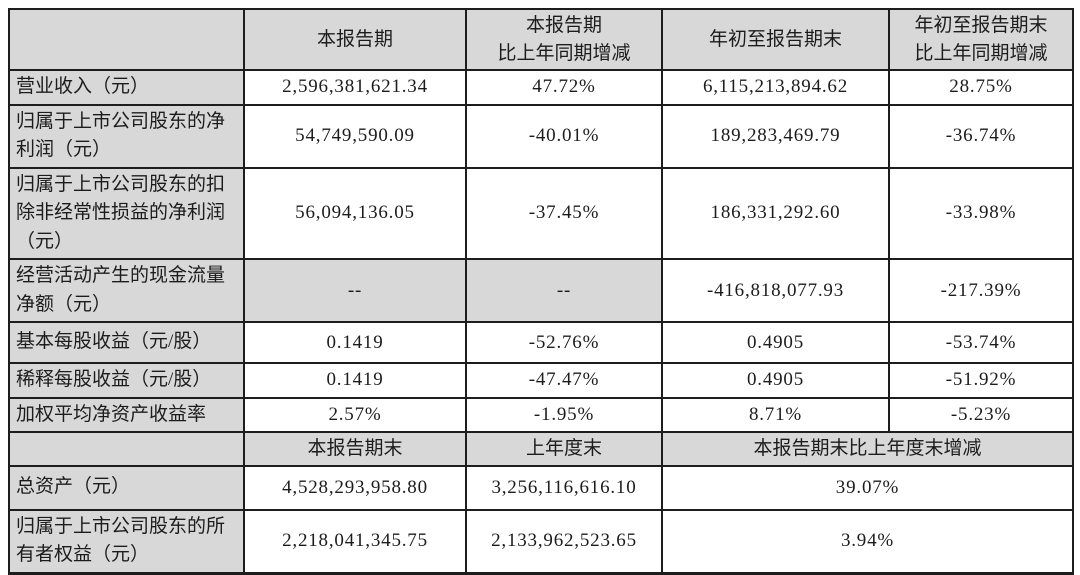  What do you see at coordinates (355, 39) in the screenshot?
I see `header-current-period: 本报告期` at bounding box center [355, 39].